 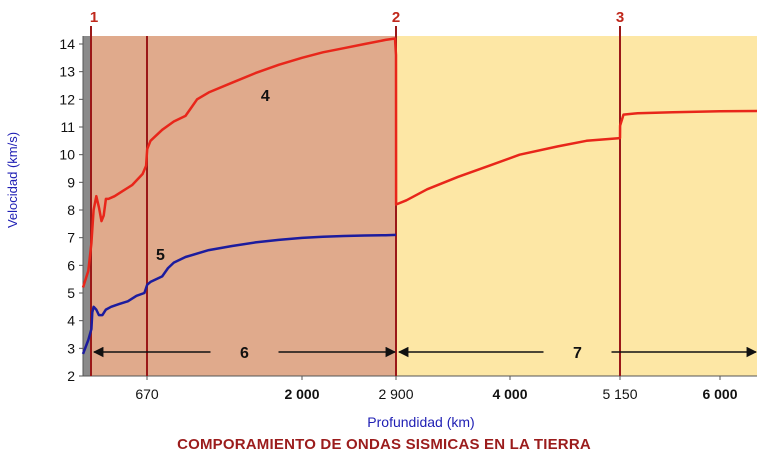 I want to click on boundary-label: 3, so click(x=620, y=17).